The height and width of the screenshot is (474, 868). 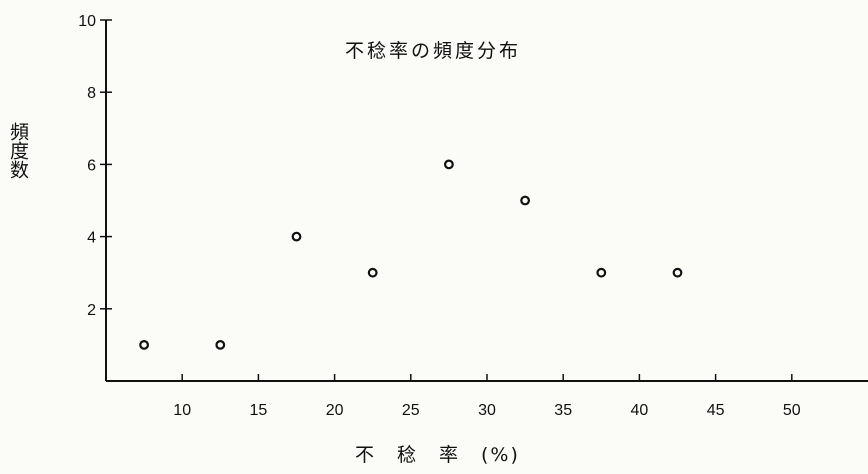 I want to click on y-tick-label: 2, so click(x=91, y=310).